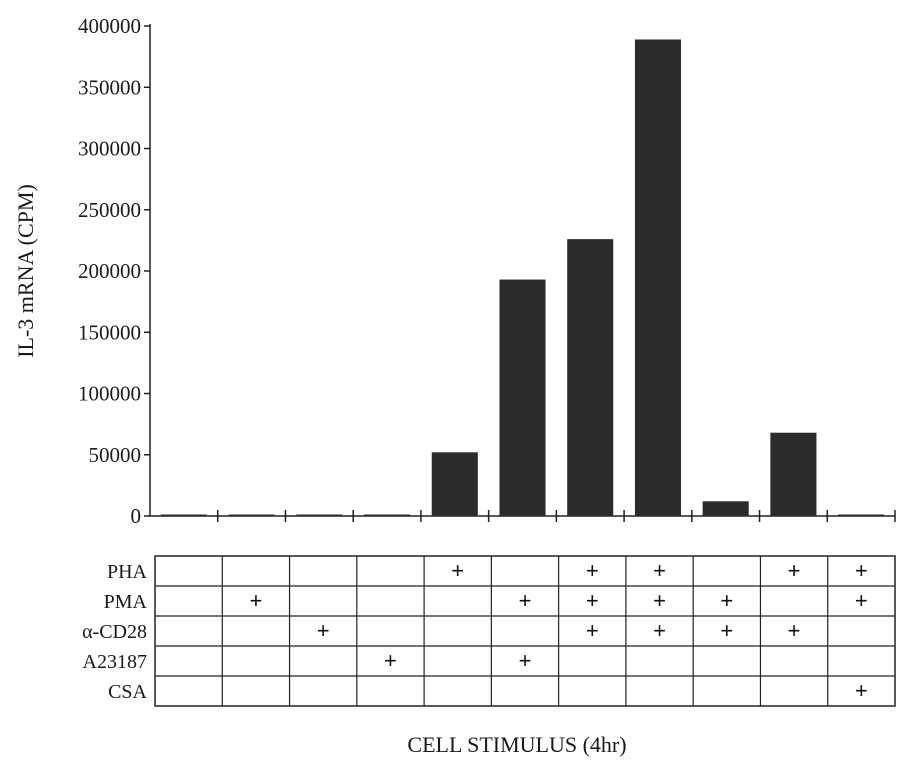 The height and width of the screenshot is (775, 897). Describe the element at coordinates (115, 455) in the screenshot. I see `y-tick-label: 50000` at that location.